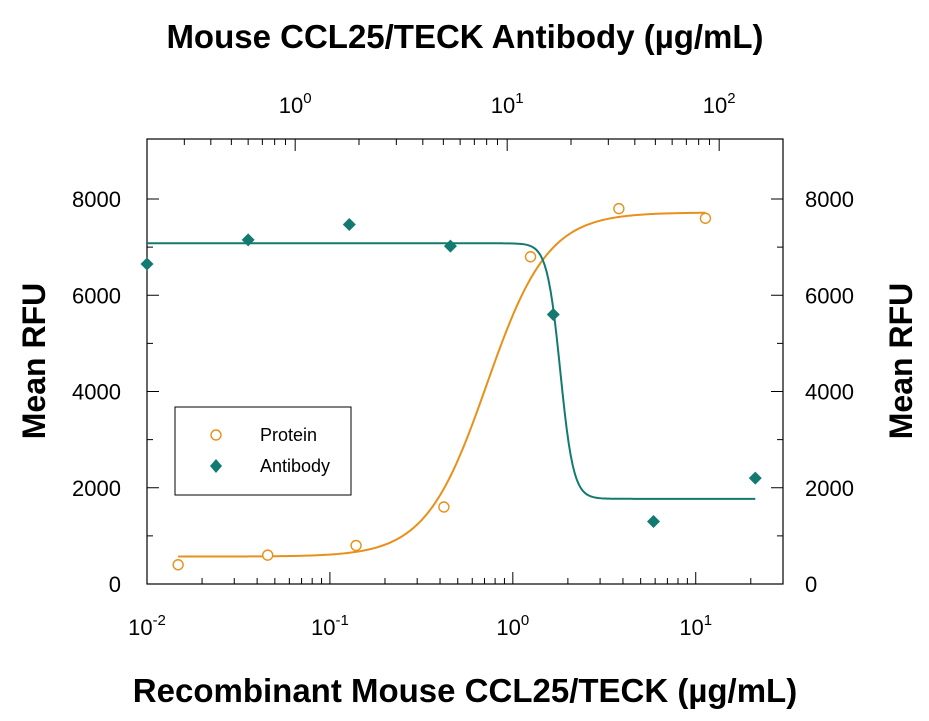  What do you see at coordinates (829, 488) in the screenshot?
I see `y-right-tick-label: 2000` at bounding box center [829, 488].